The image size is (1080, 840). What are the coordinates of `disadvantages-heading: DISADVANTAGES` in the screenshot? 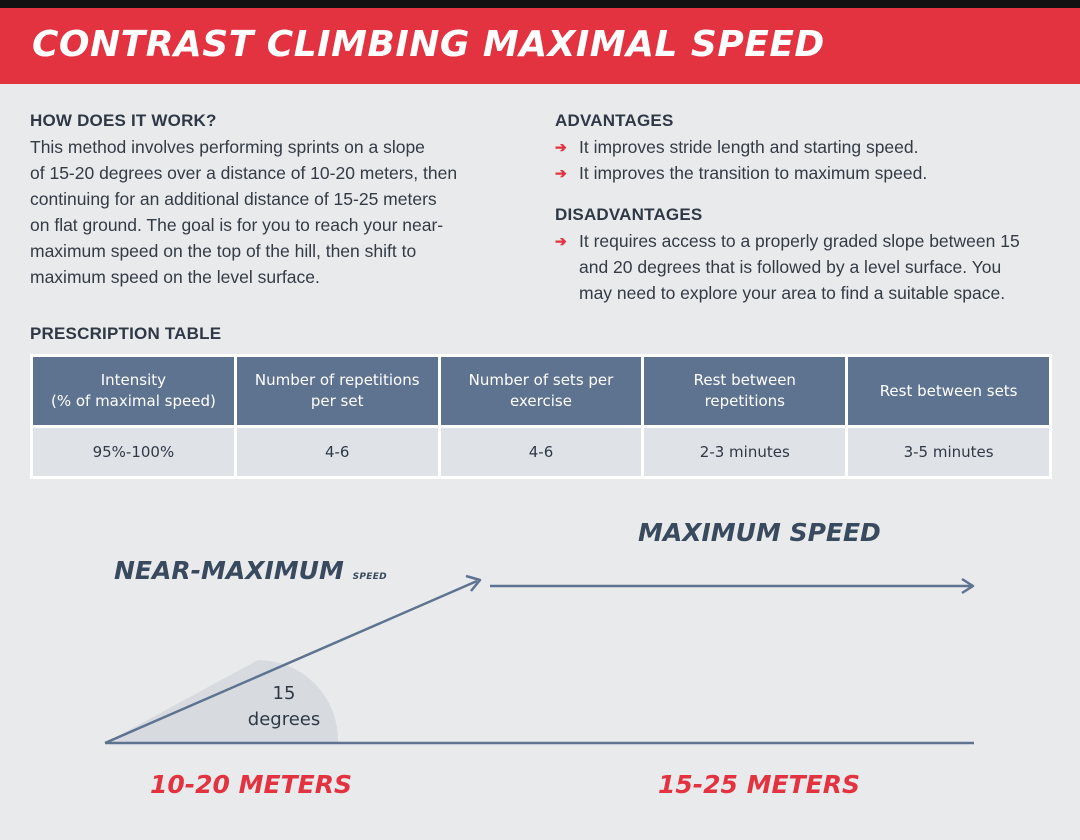 It's located at (629, 214).